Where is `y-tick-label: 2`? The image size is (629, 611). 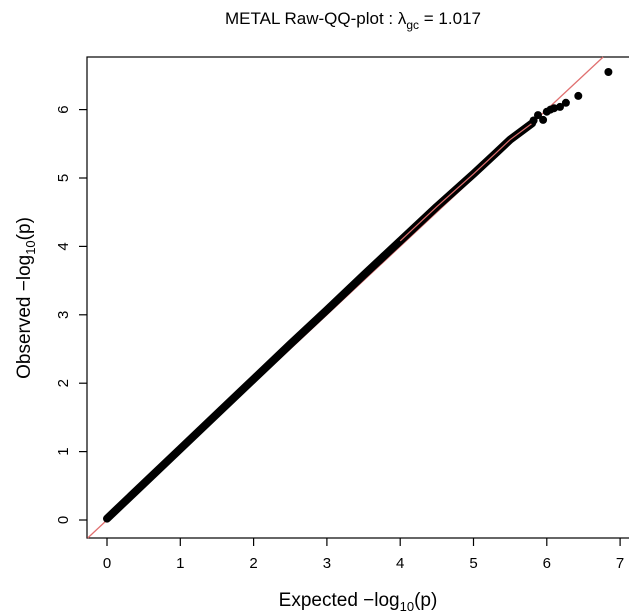 y-tick-label: 2 is located at coordinates (63, 383).